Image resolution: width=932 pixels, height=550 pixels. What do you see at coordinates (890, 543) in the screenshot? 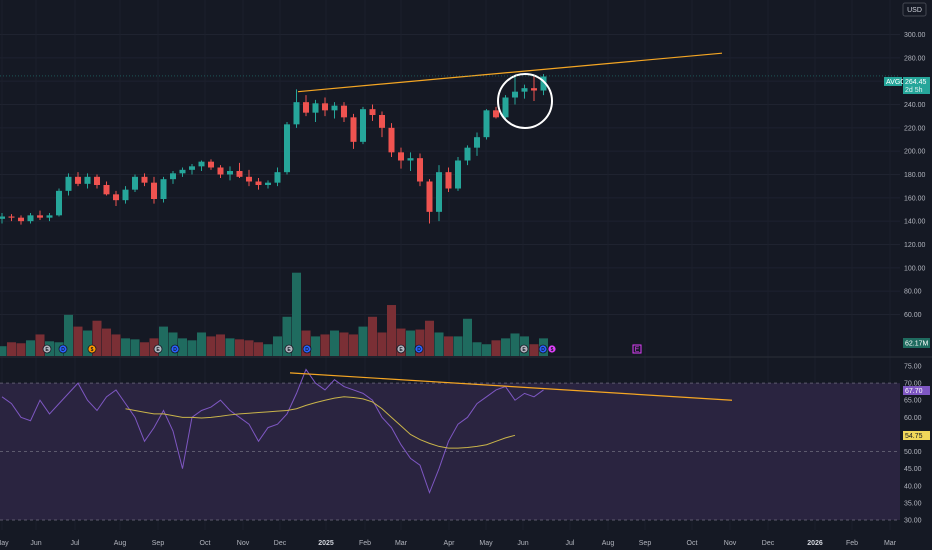
I see `time-tick: Mar` at bounding box center [890, 543].